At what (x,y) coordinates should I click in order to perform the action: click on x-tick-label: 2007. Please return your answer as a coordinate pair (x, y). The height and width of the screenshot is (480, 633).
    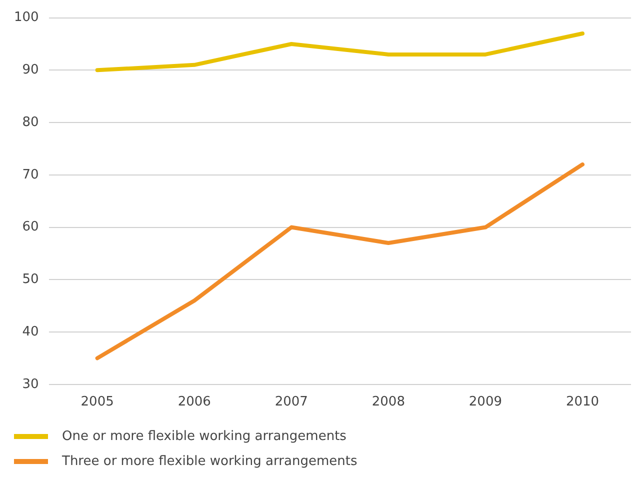
    Looking at the image, I should click on (291, 402).